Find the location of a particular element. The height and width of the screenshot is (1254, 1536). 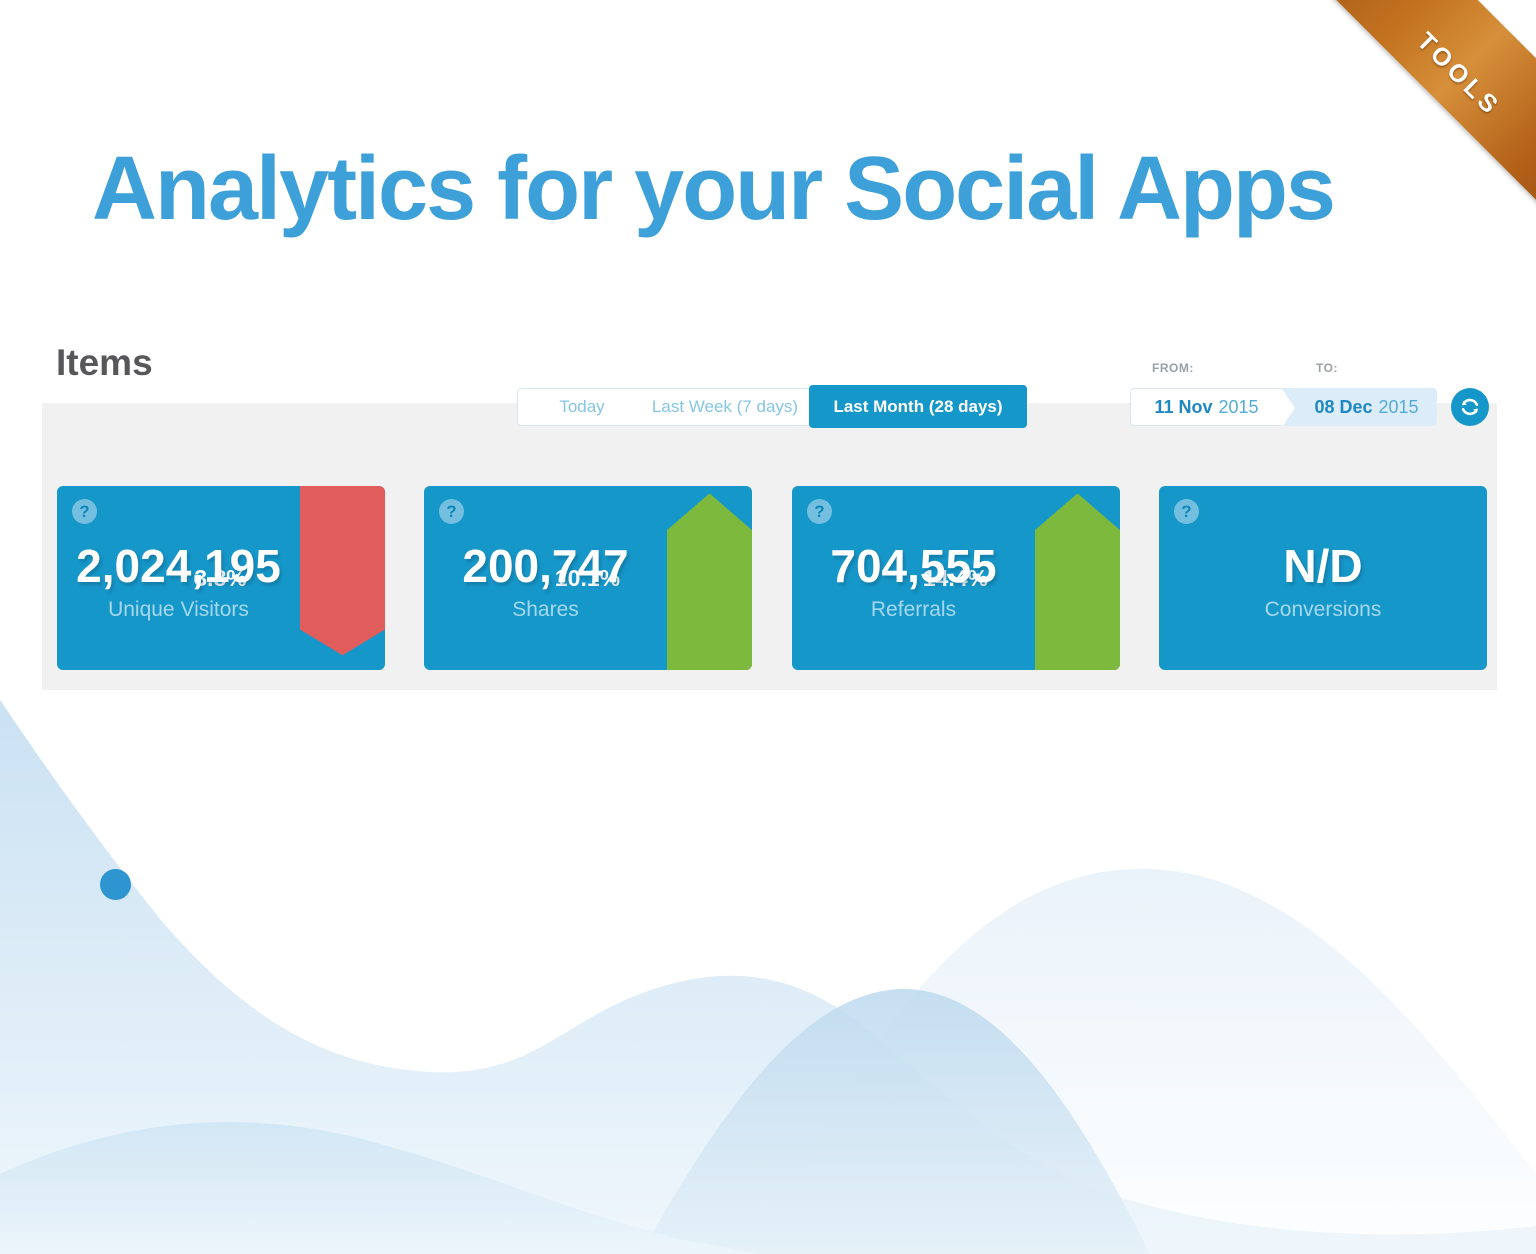

tools-ribbon-label: TOOLS is located at coordinates (1459, 74).